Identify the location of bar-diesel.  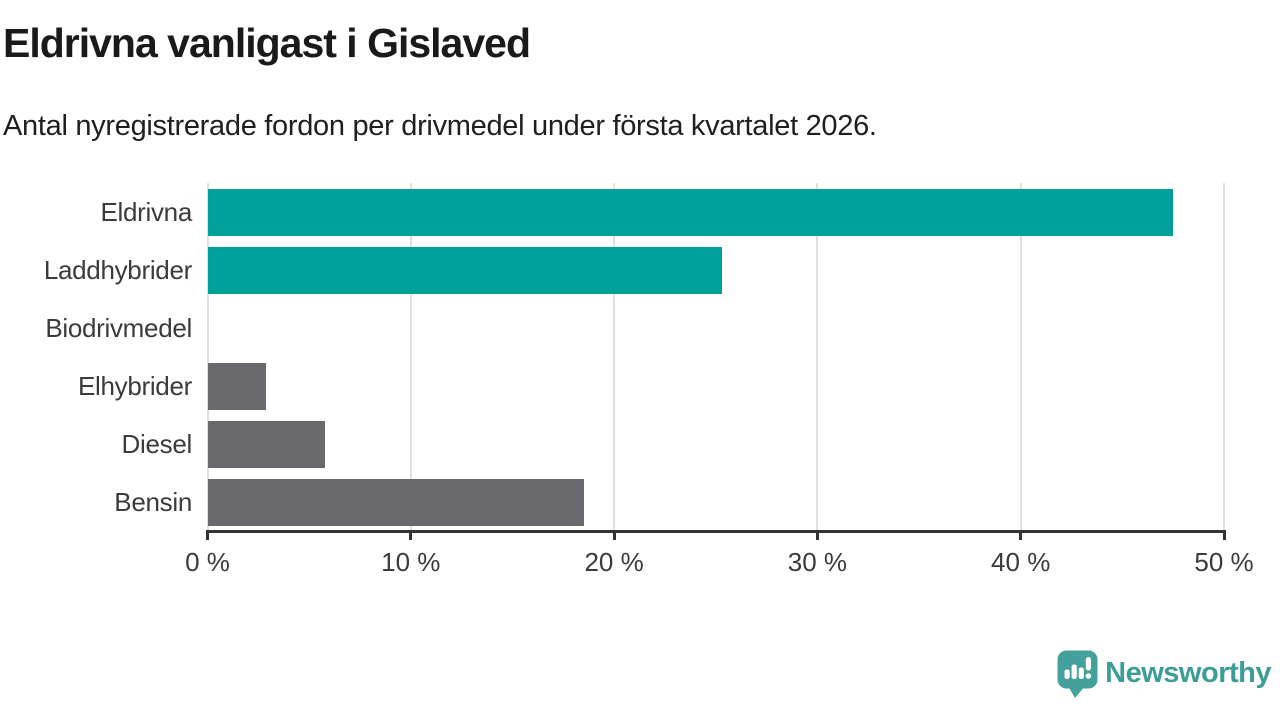
(266, 444).